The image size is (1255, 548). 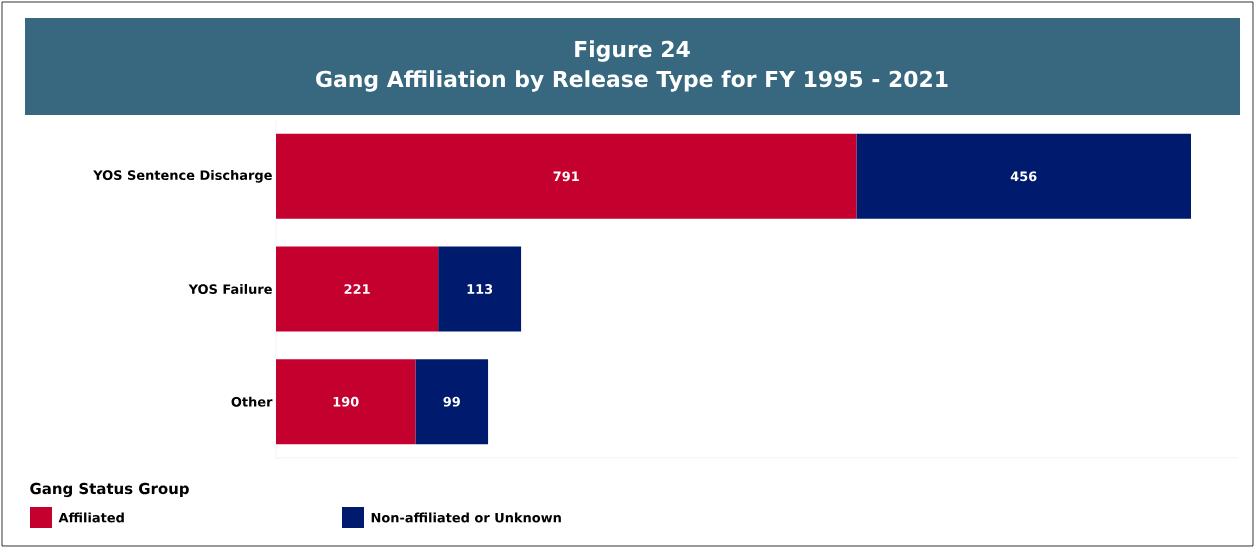 I want to click on legend-label: Non-affiliated or Unknown, so click(x=466, y=517).